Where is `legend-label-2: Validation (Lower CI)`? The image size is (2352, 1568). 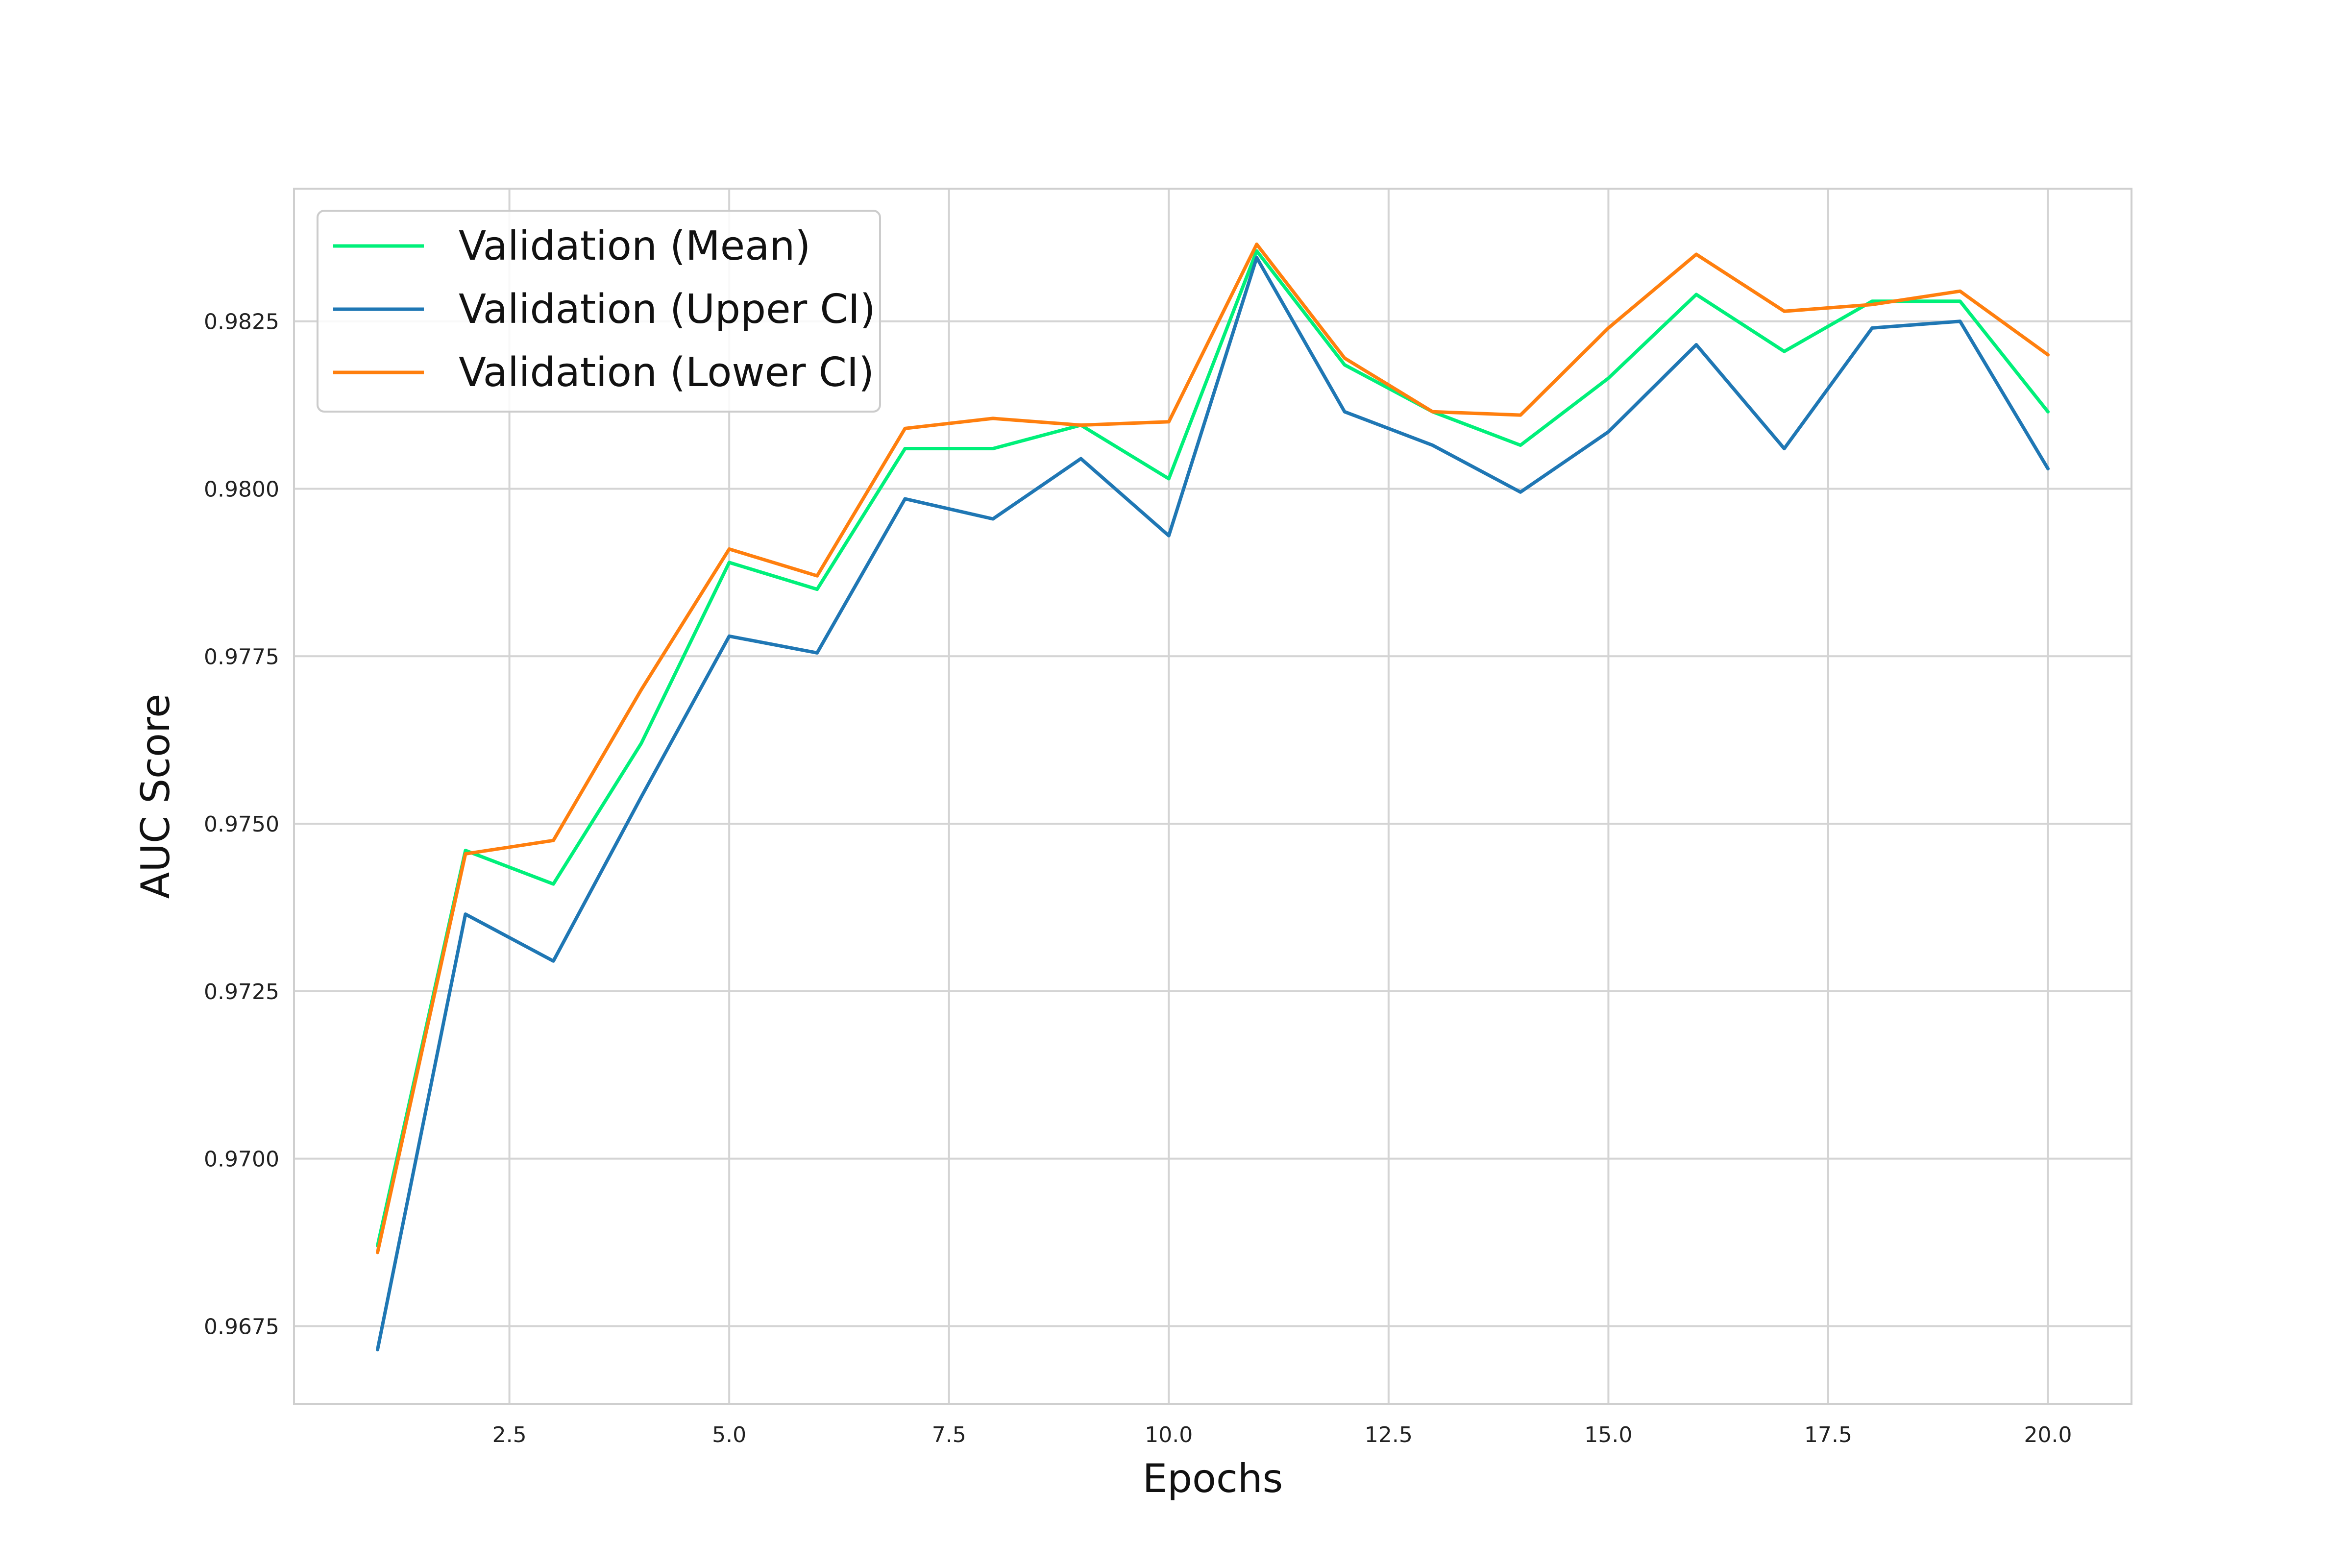
legend-label-2: Validation (Lower CI) is located at coordinates (666, 372).